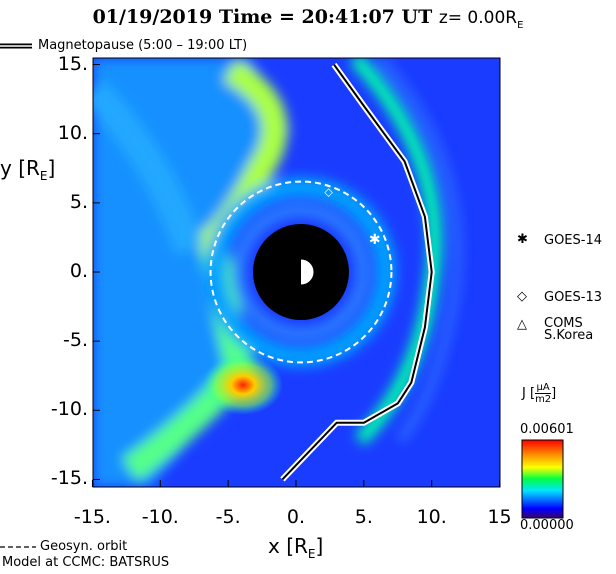  Describe the element at coordinates (296, 547) in the screenshot. I see `x-axis-label: x [RE]` at that location.